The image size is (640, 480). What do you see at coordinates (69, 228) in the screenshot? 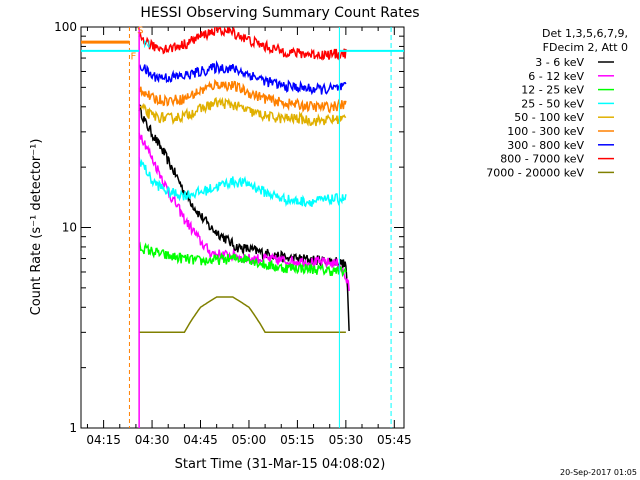
I see `y-tick-label: 10` at bounding box center [69, 228].